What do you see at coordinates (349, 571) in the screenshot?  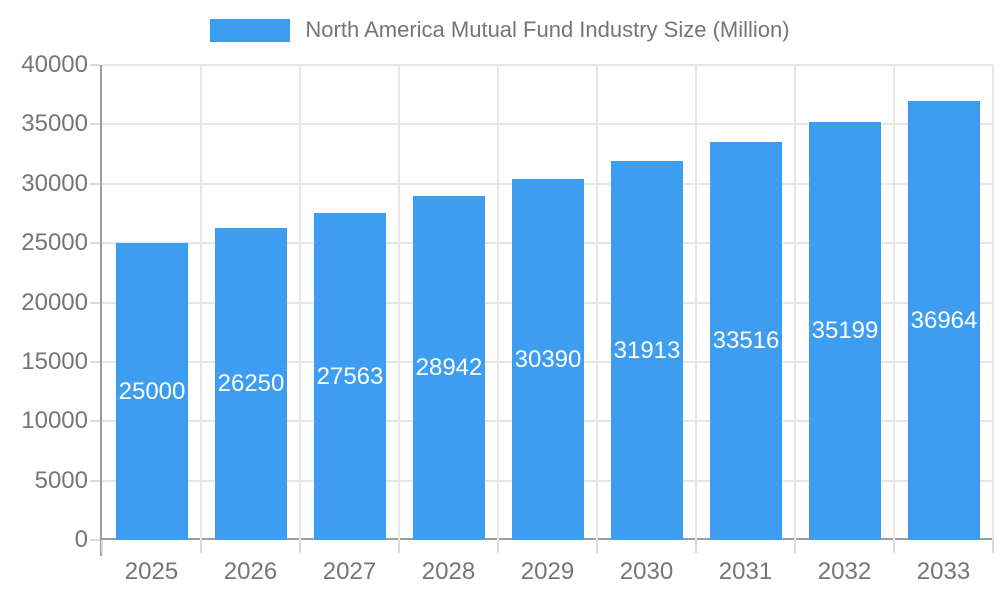 I see `x-tick-label: 2027` at bounding box center [349, 571].